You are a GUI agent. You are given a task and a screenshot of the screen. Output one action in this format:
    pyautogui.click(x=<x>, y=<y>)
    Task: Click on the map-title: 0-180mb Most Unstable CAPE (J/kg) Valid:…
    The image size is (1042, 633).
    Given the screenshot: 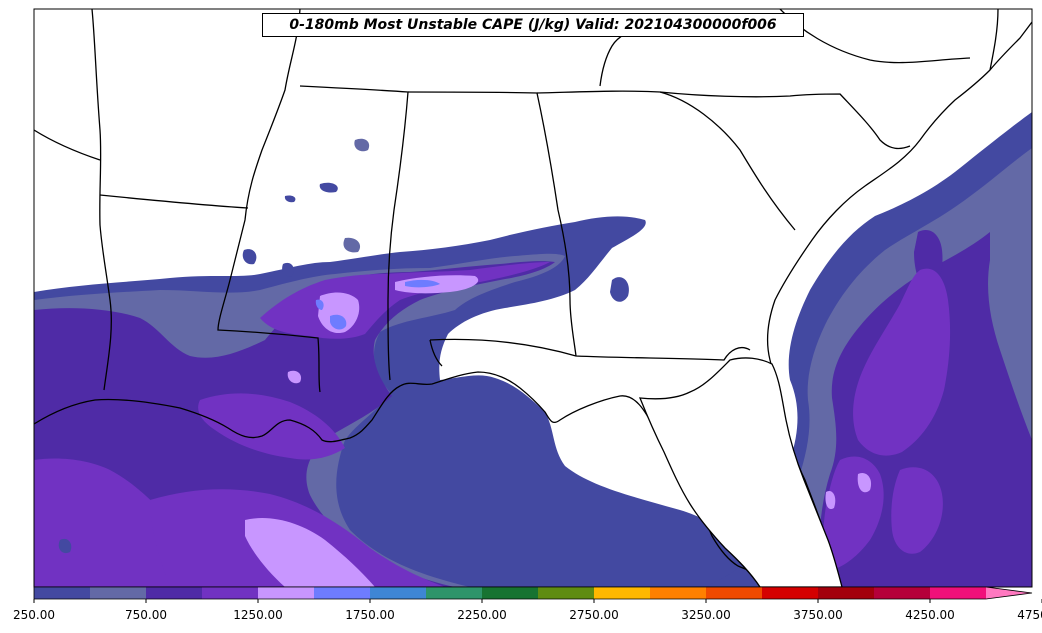 What is the action you would take?
    pyautogui.click(x=533, y=25)
    